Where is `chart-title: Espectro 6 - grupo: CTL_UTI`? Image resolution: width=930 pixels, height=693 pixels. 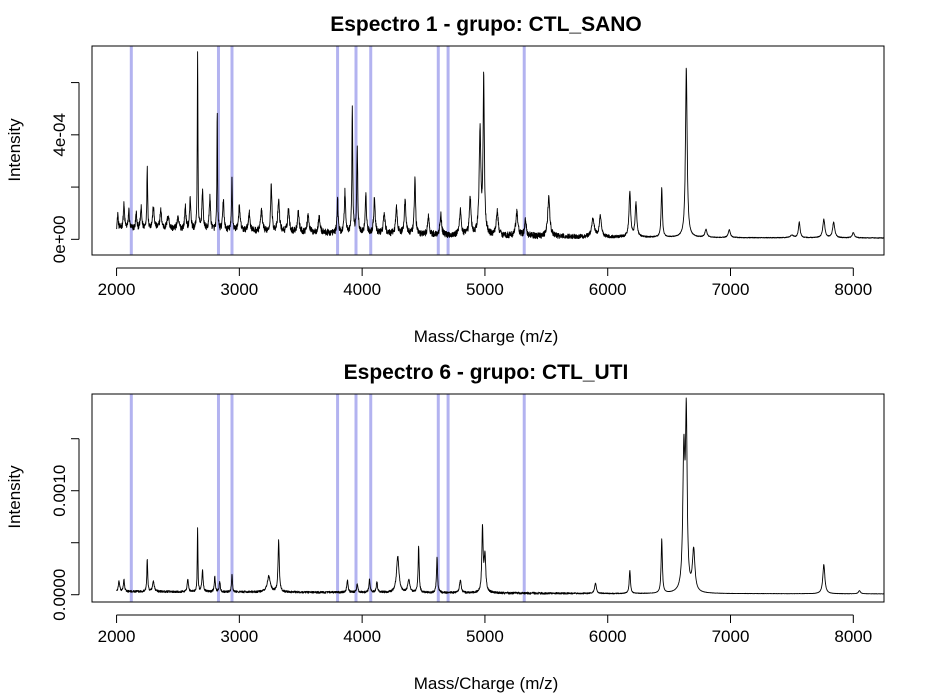
chart-title: Espectro 6 - grupo: CTL_UTI is located at coordinates (486, 372).